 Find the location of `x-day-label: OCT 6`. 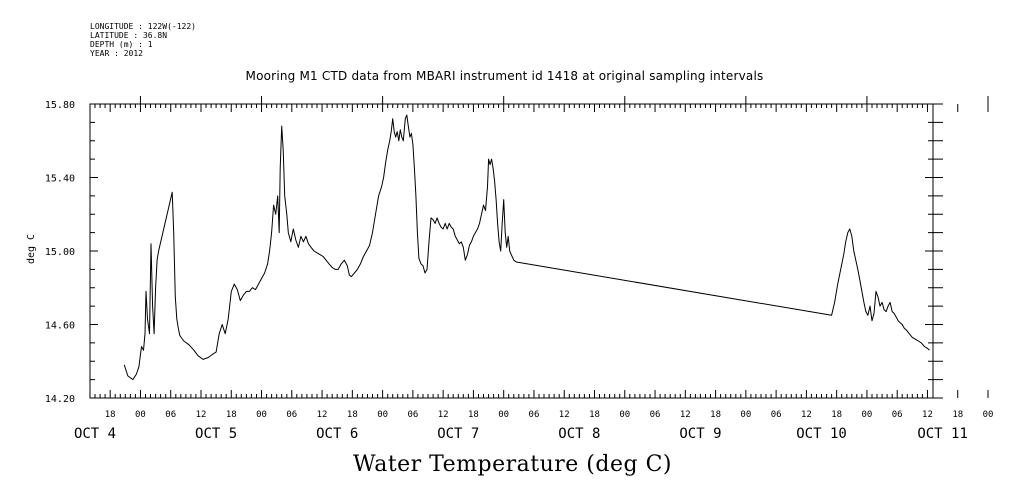

x-day-label: OCT 6 is located at coordinates (337, 434).